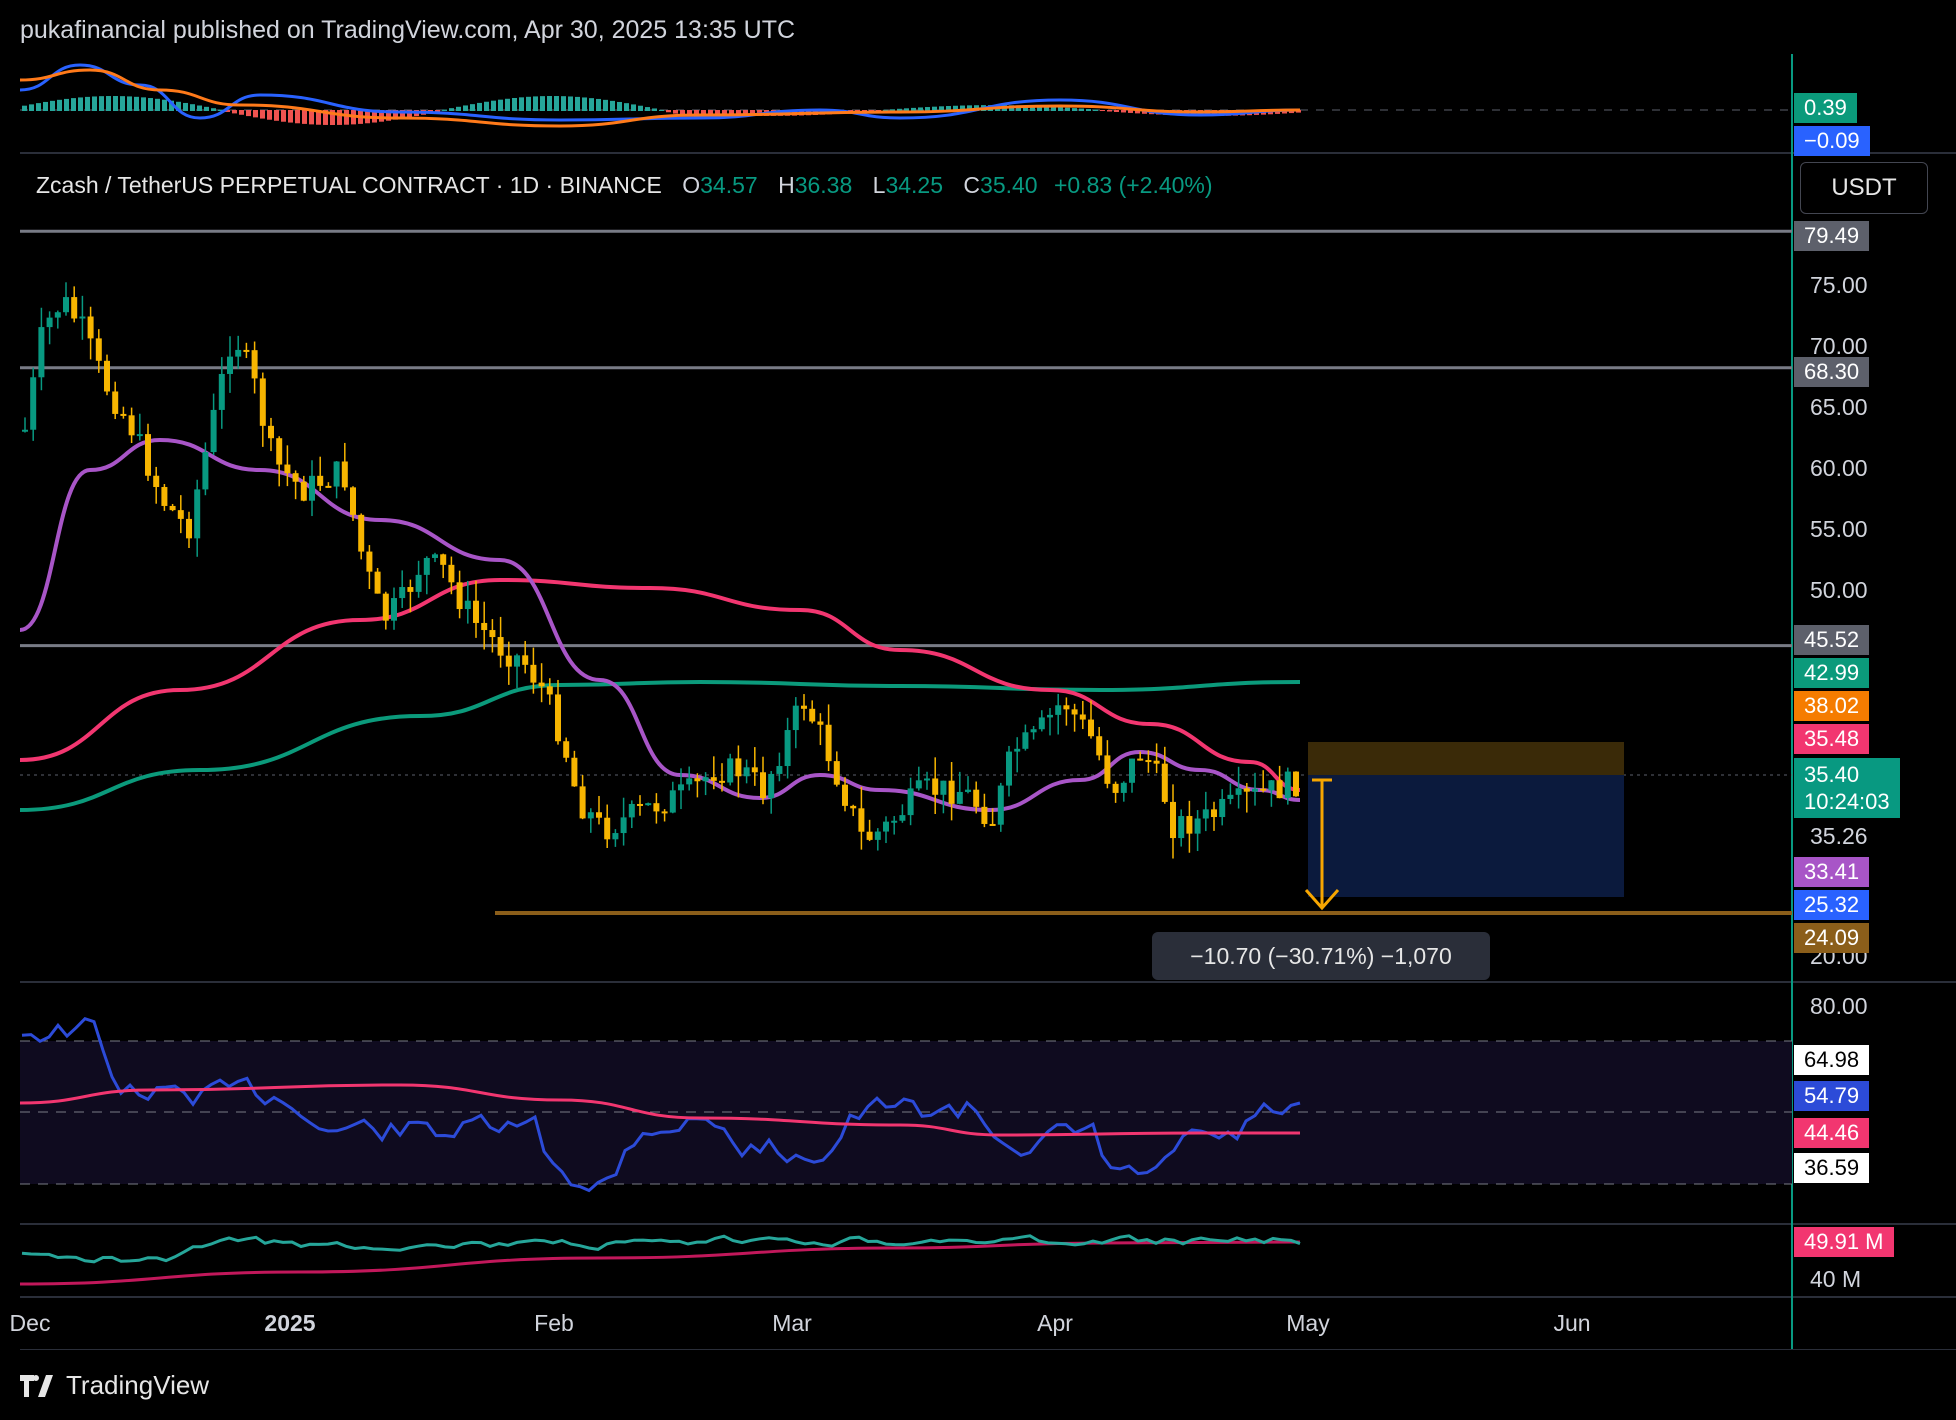 This screenshot has width=1956, height=1420. I want to click on low-key: L, so click(879, 185).